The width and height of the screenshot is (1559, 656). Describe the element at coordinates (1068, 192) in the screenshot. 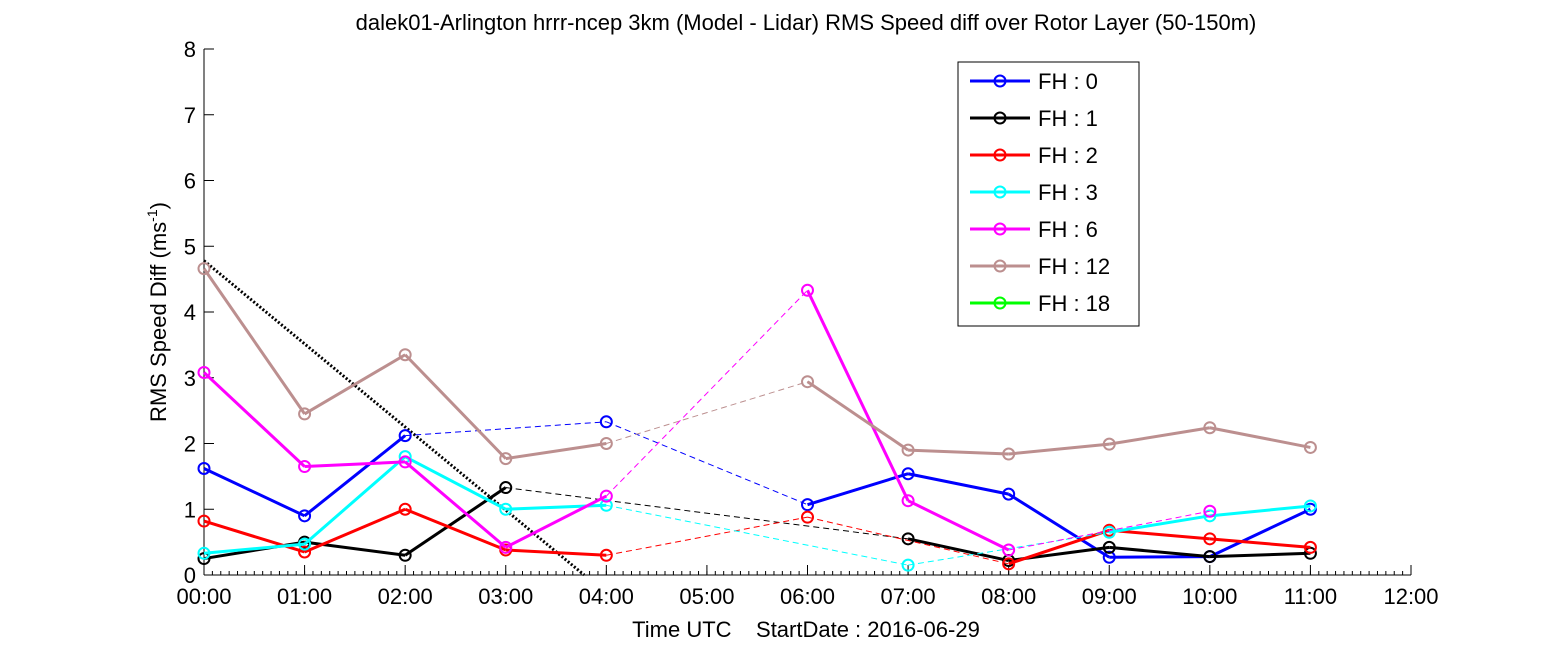

I see `legend-label: FH : 3` at that location.